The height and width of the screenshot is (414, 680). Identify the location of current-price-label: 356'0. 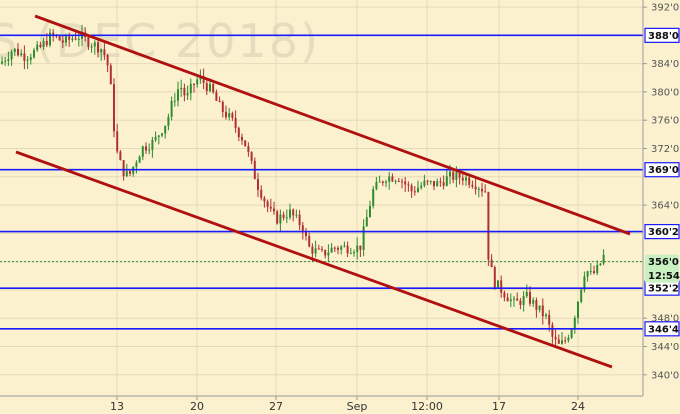
(663, 262).